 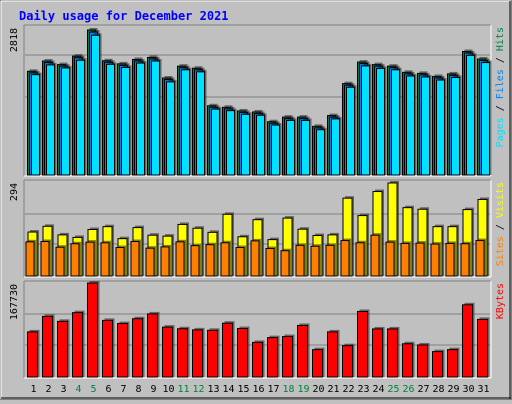 I want to click on day-label-24: 24, so click(x=378, y=389).